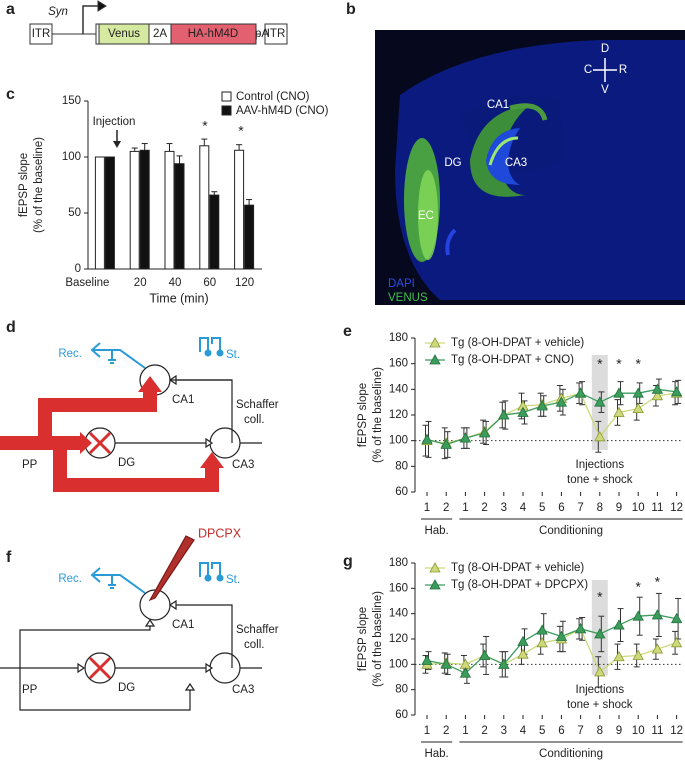 This screenshot has width=685, height=766. I want to click on construct-item: HA-hM4D, so click(213, 34).